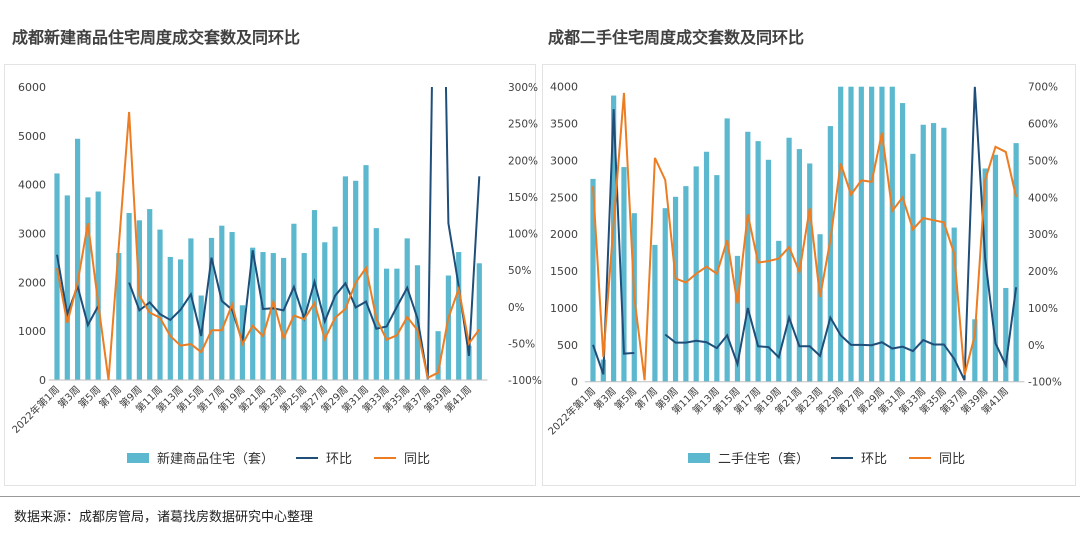  What do you see at coordinates (32, 136) in the screenshot?
I see `y-tick-label: 5000` at bounding box center [32, 136].